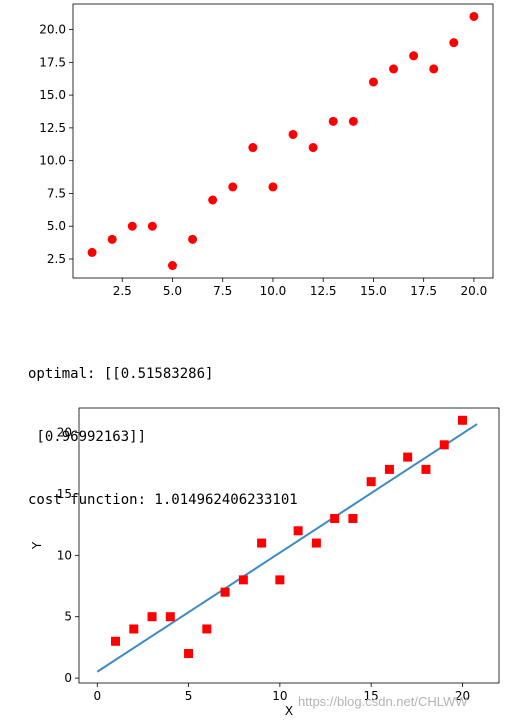 The image size is (516, 720). Describe the element at coordinates (64, 555) in the screenshot. I see `y-tick-label: 10` at that location.